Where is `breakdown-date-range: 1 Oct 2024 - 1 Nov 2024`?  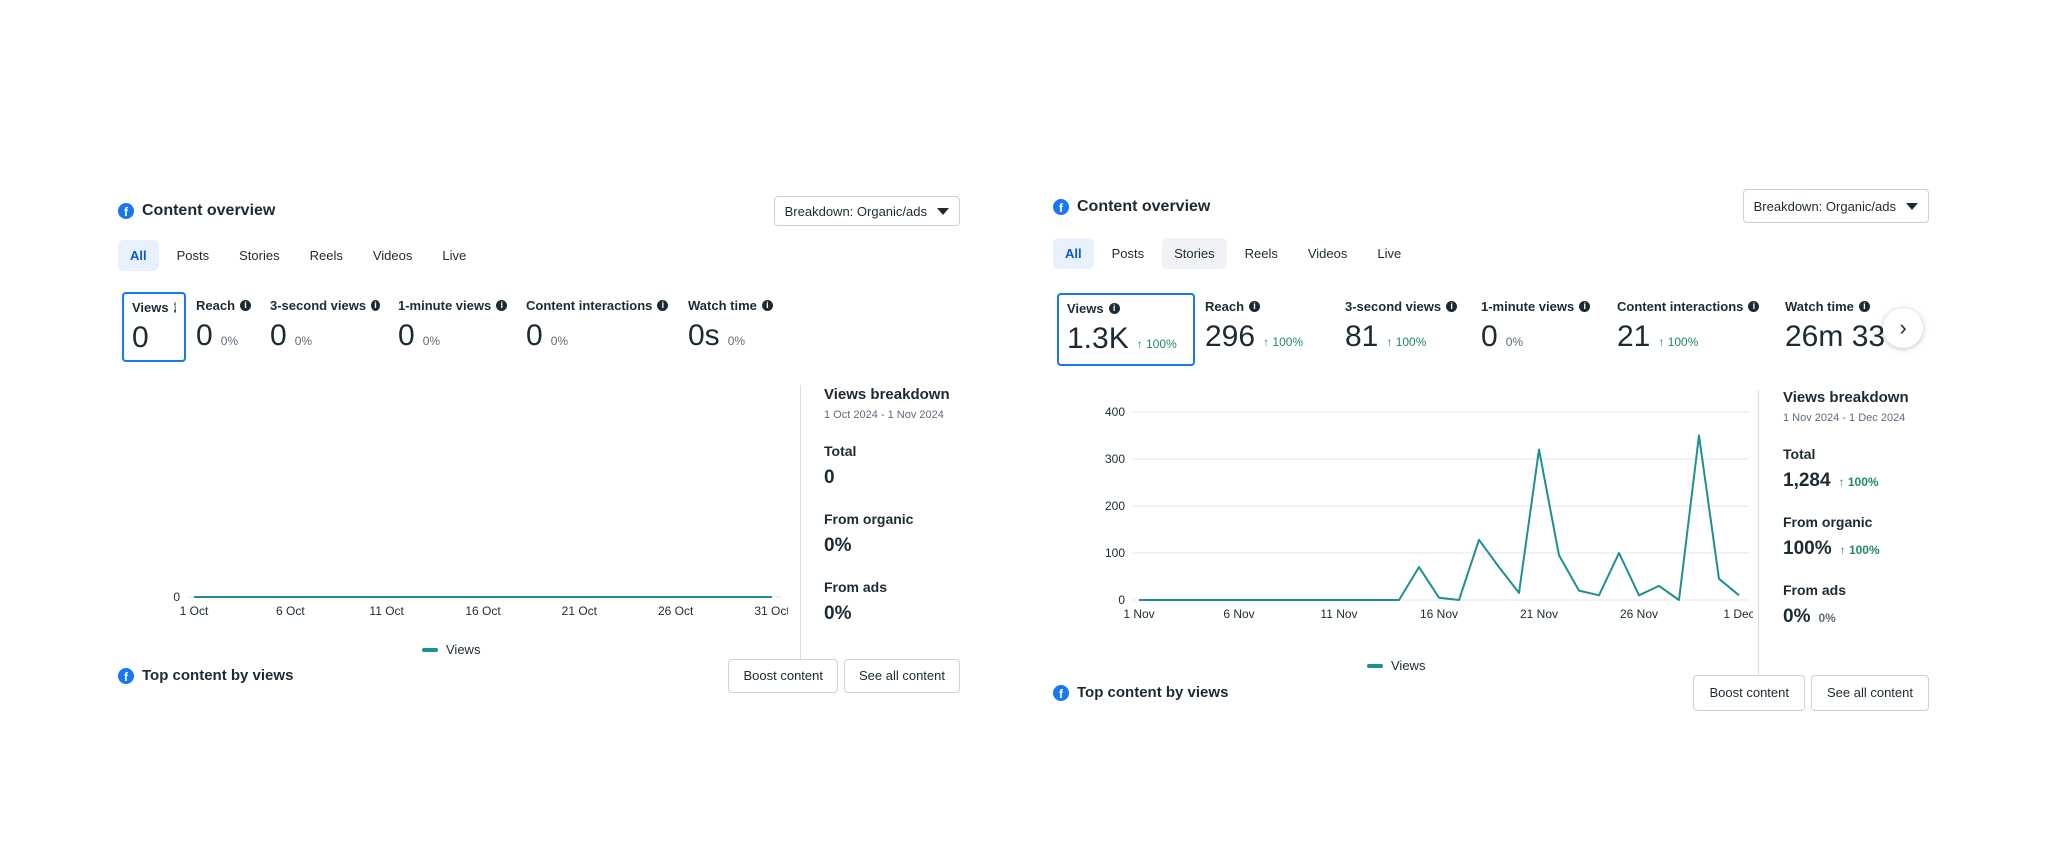
breakdown-date-range: 1 Oct 2024 - 1 Nov 2024 is located at coordinates (884, 415).